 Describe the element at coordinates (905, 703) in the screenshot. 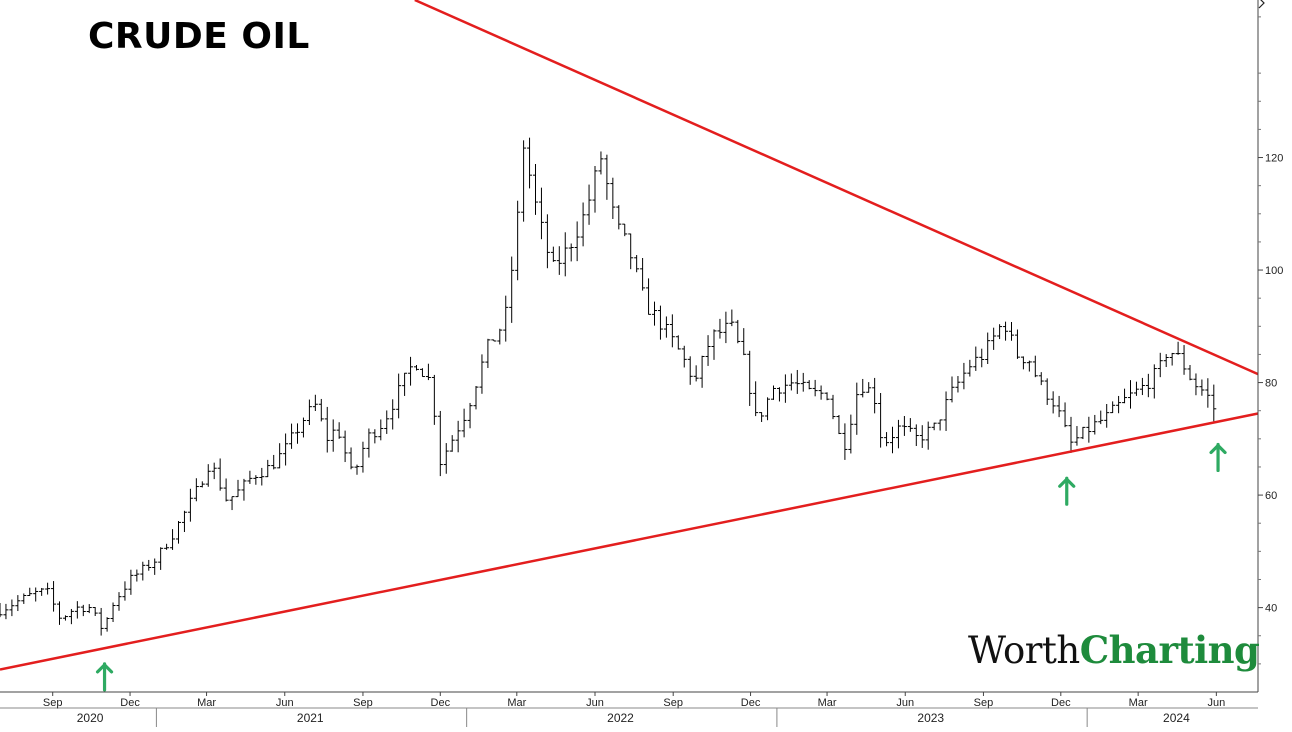

I see `x-tick-label: Jun` at that location.